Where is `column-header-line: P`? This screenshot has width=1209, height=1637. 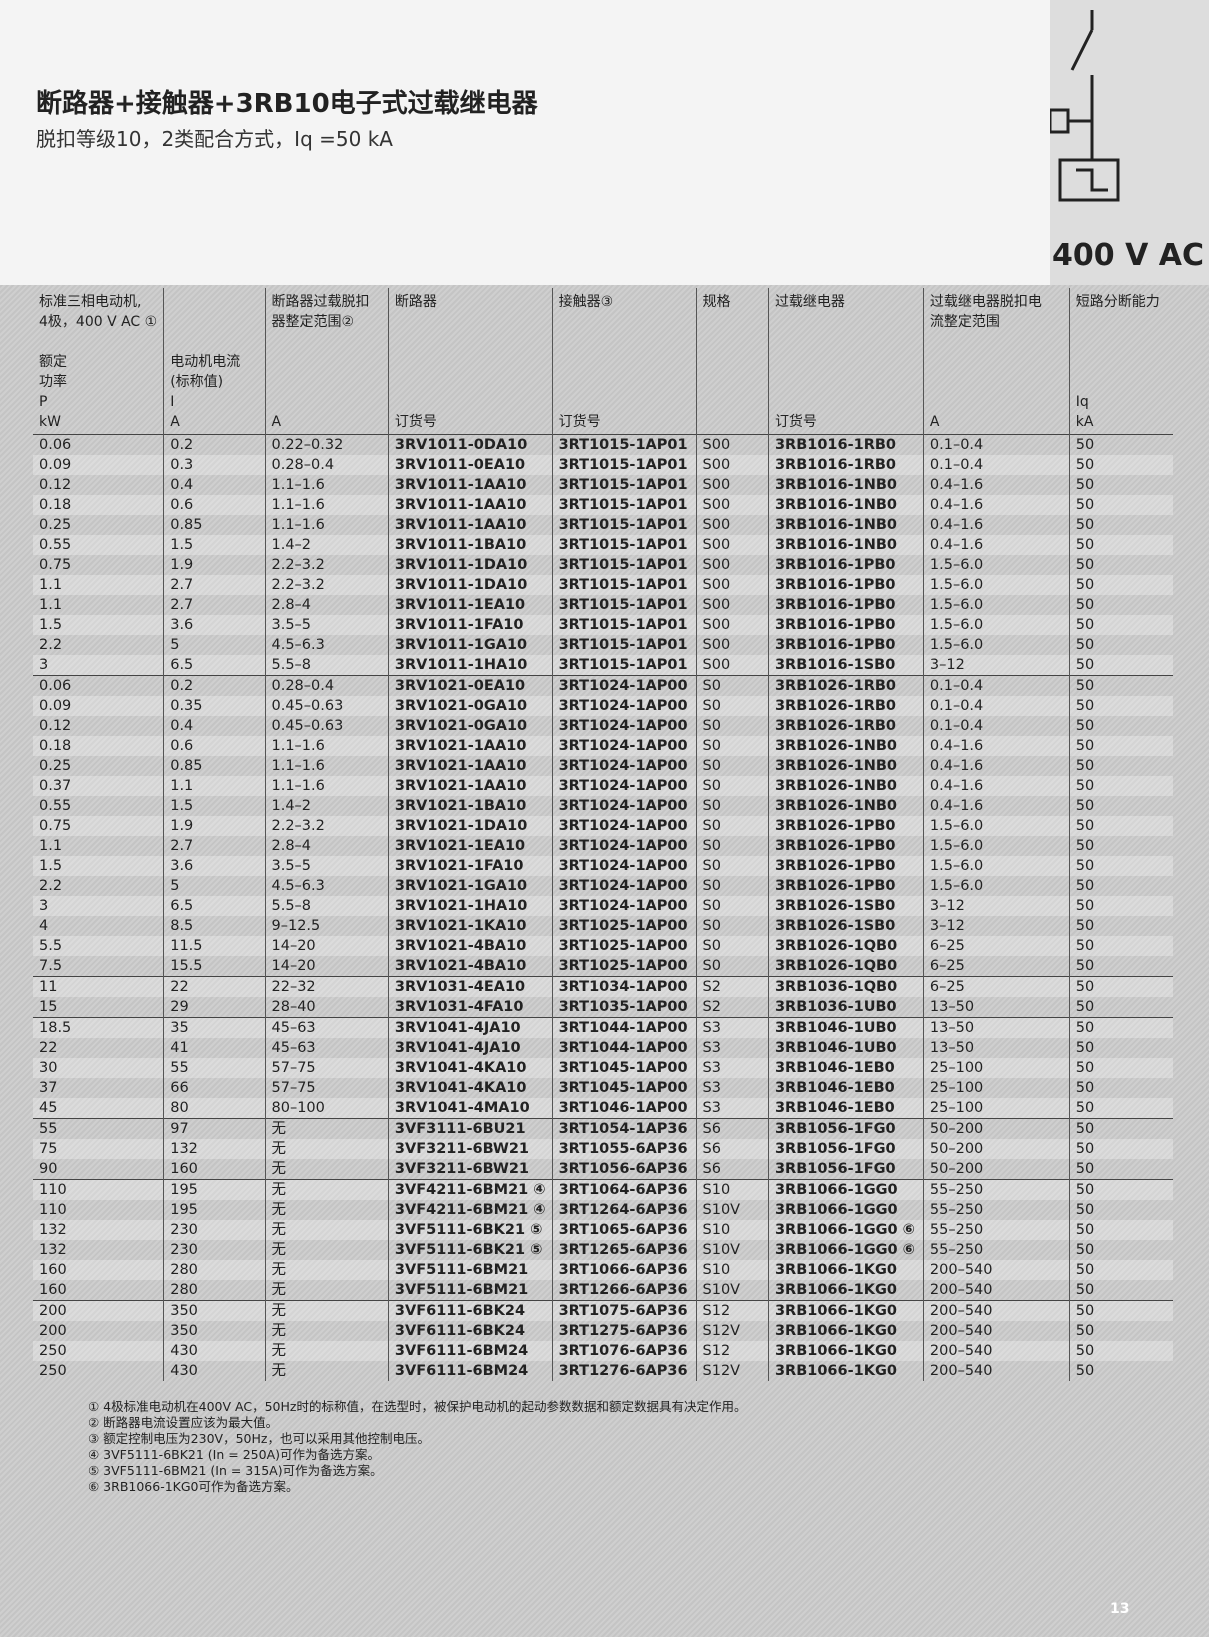
column-header-line: P is located at coordinates (43, 402).